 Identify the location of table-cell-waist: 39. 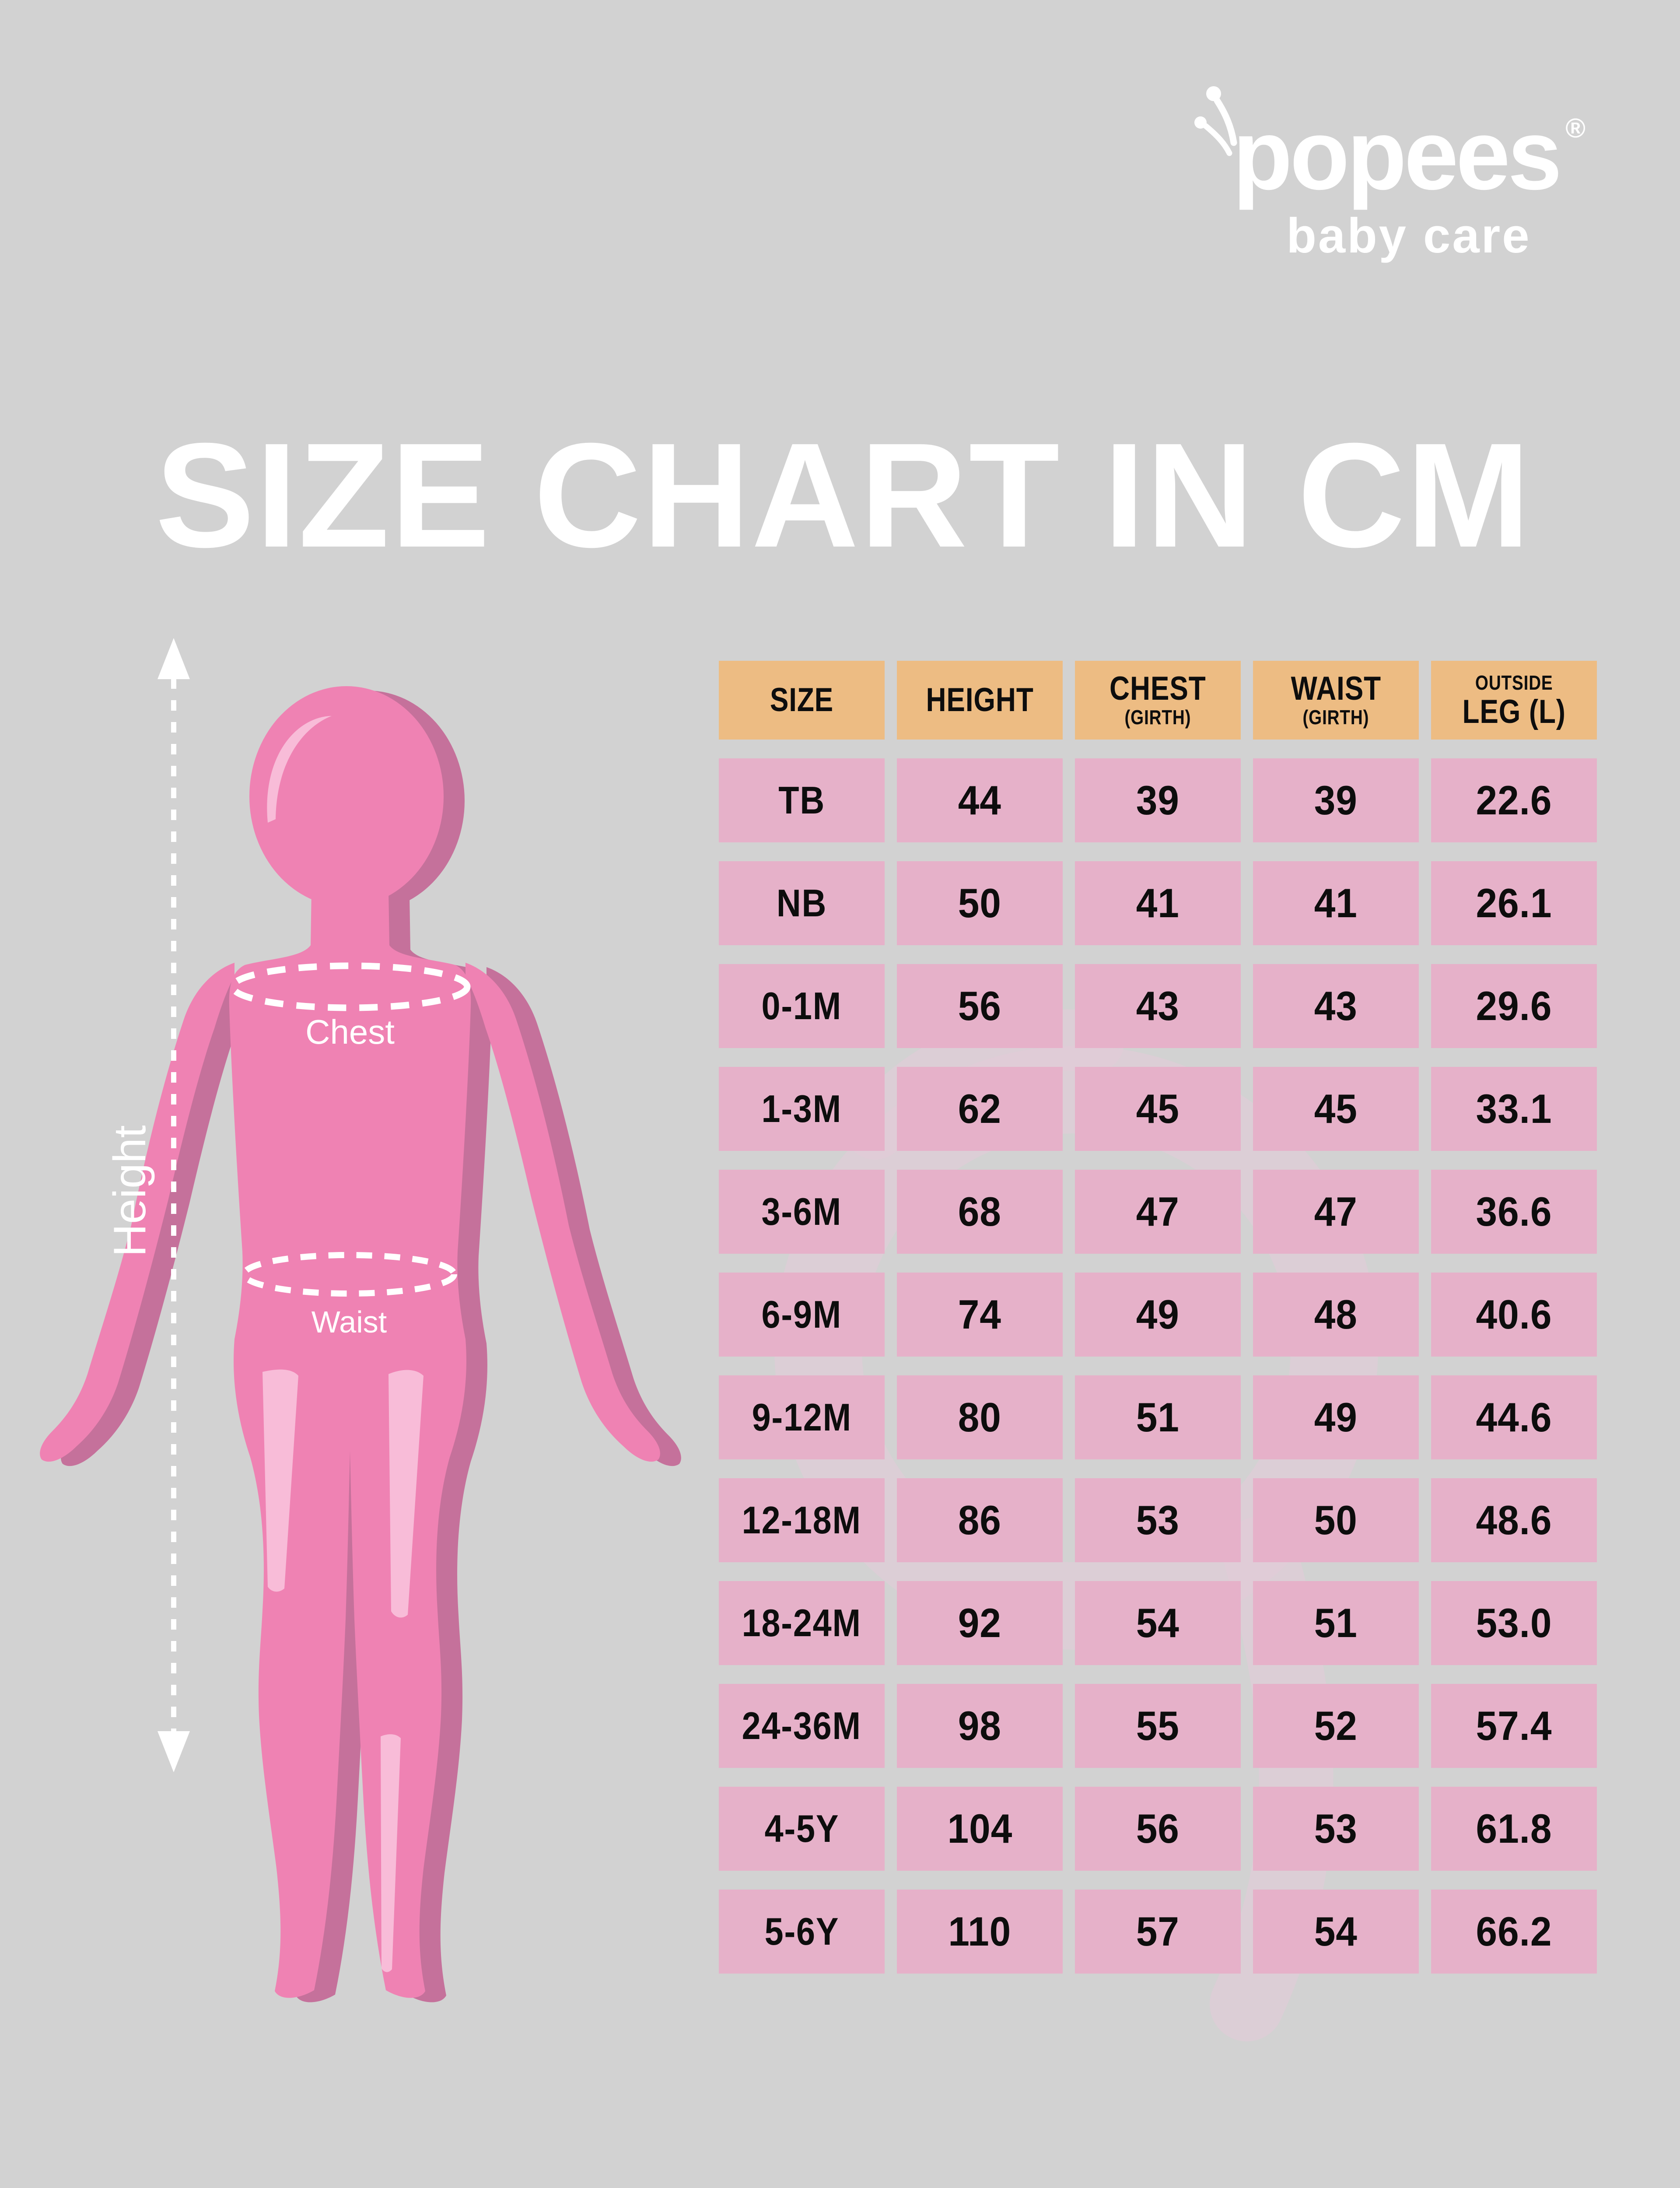
(1336, 800).